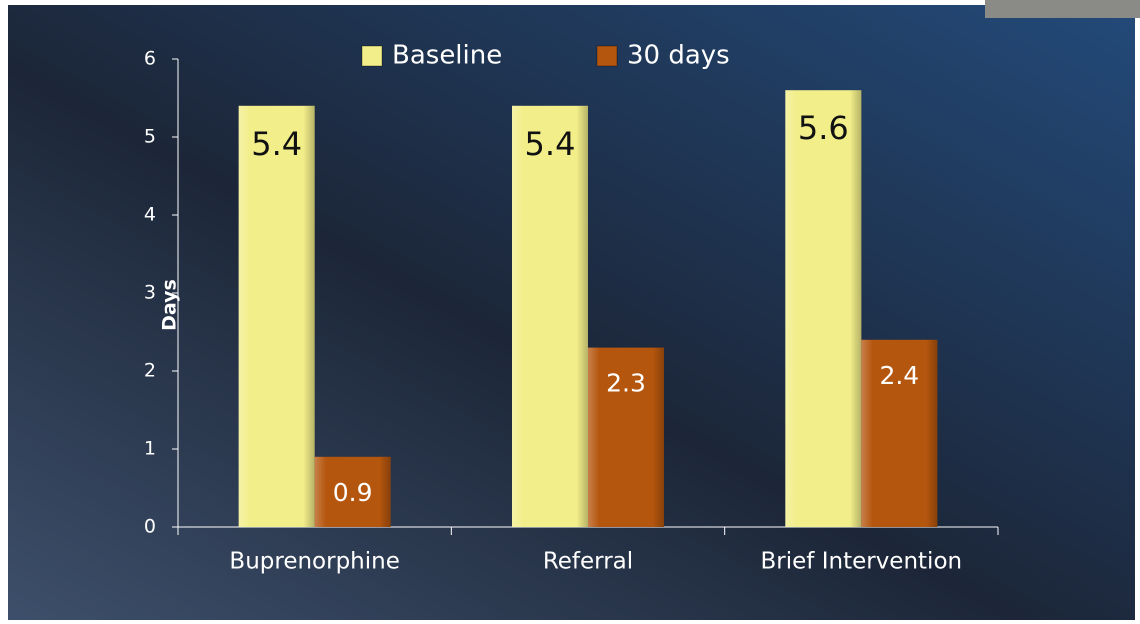  What do you see at coordinates (899, 375) in the screenshot?
I see `value-label: 2.4` at bounding box center [899, 375].